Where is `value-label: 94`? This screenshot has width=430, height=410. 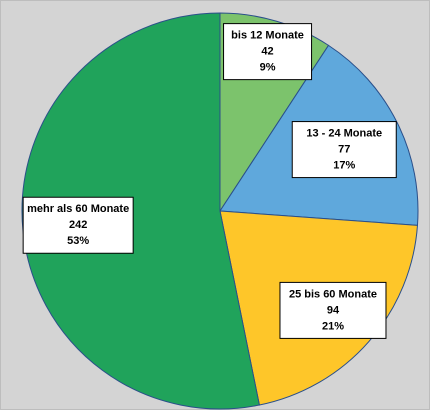
value-label: 94 is located at coordinates (333, 310).